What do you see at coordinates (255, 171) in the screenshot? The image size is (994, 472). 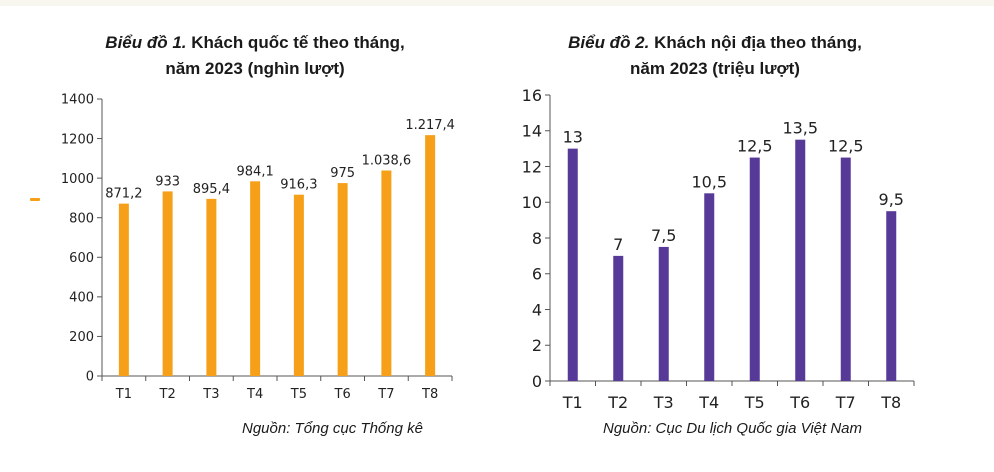 I see `chart1-data-label: 984,1` at bounding box center [255, 171].